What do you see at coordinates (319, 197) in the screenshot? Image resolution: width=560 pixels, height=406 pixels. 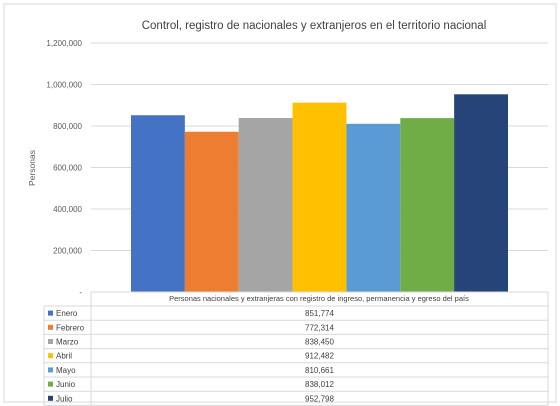 I see `bar-abril` at bounding box center [319, 197].